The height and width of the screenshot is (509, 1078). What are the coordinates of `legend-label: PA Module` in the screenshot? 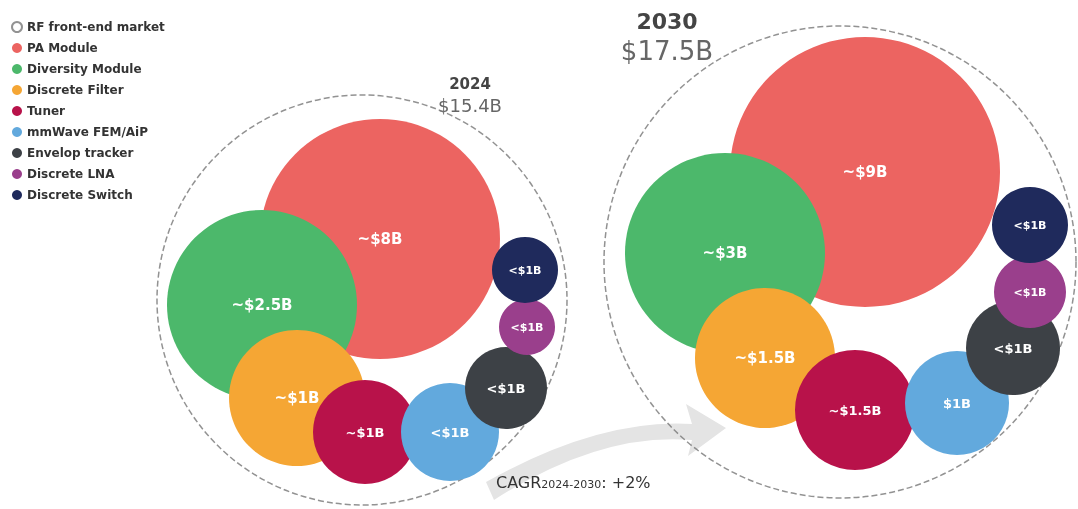 It's located at (62, 48).